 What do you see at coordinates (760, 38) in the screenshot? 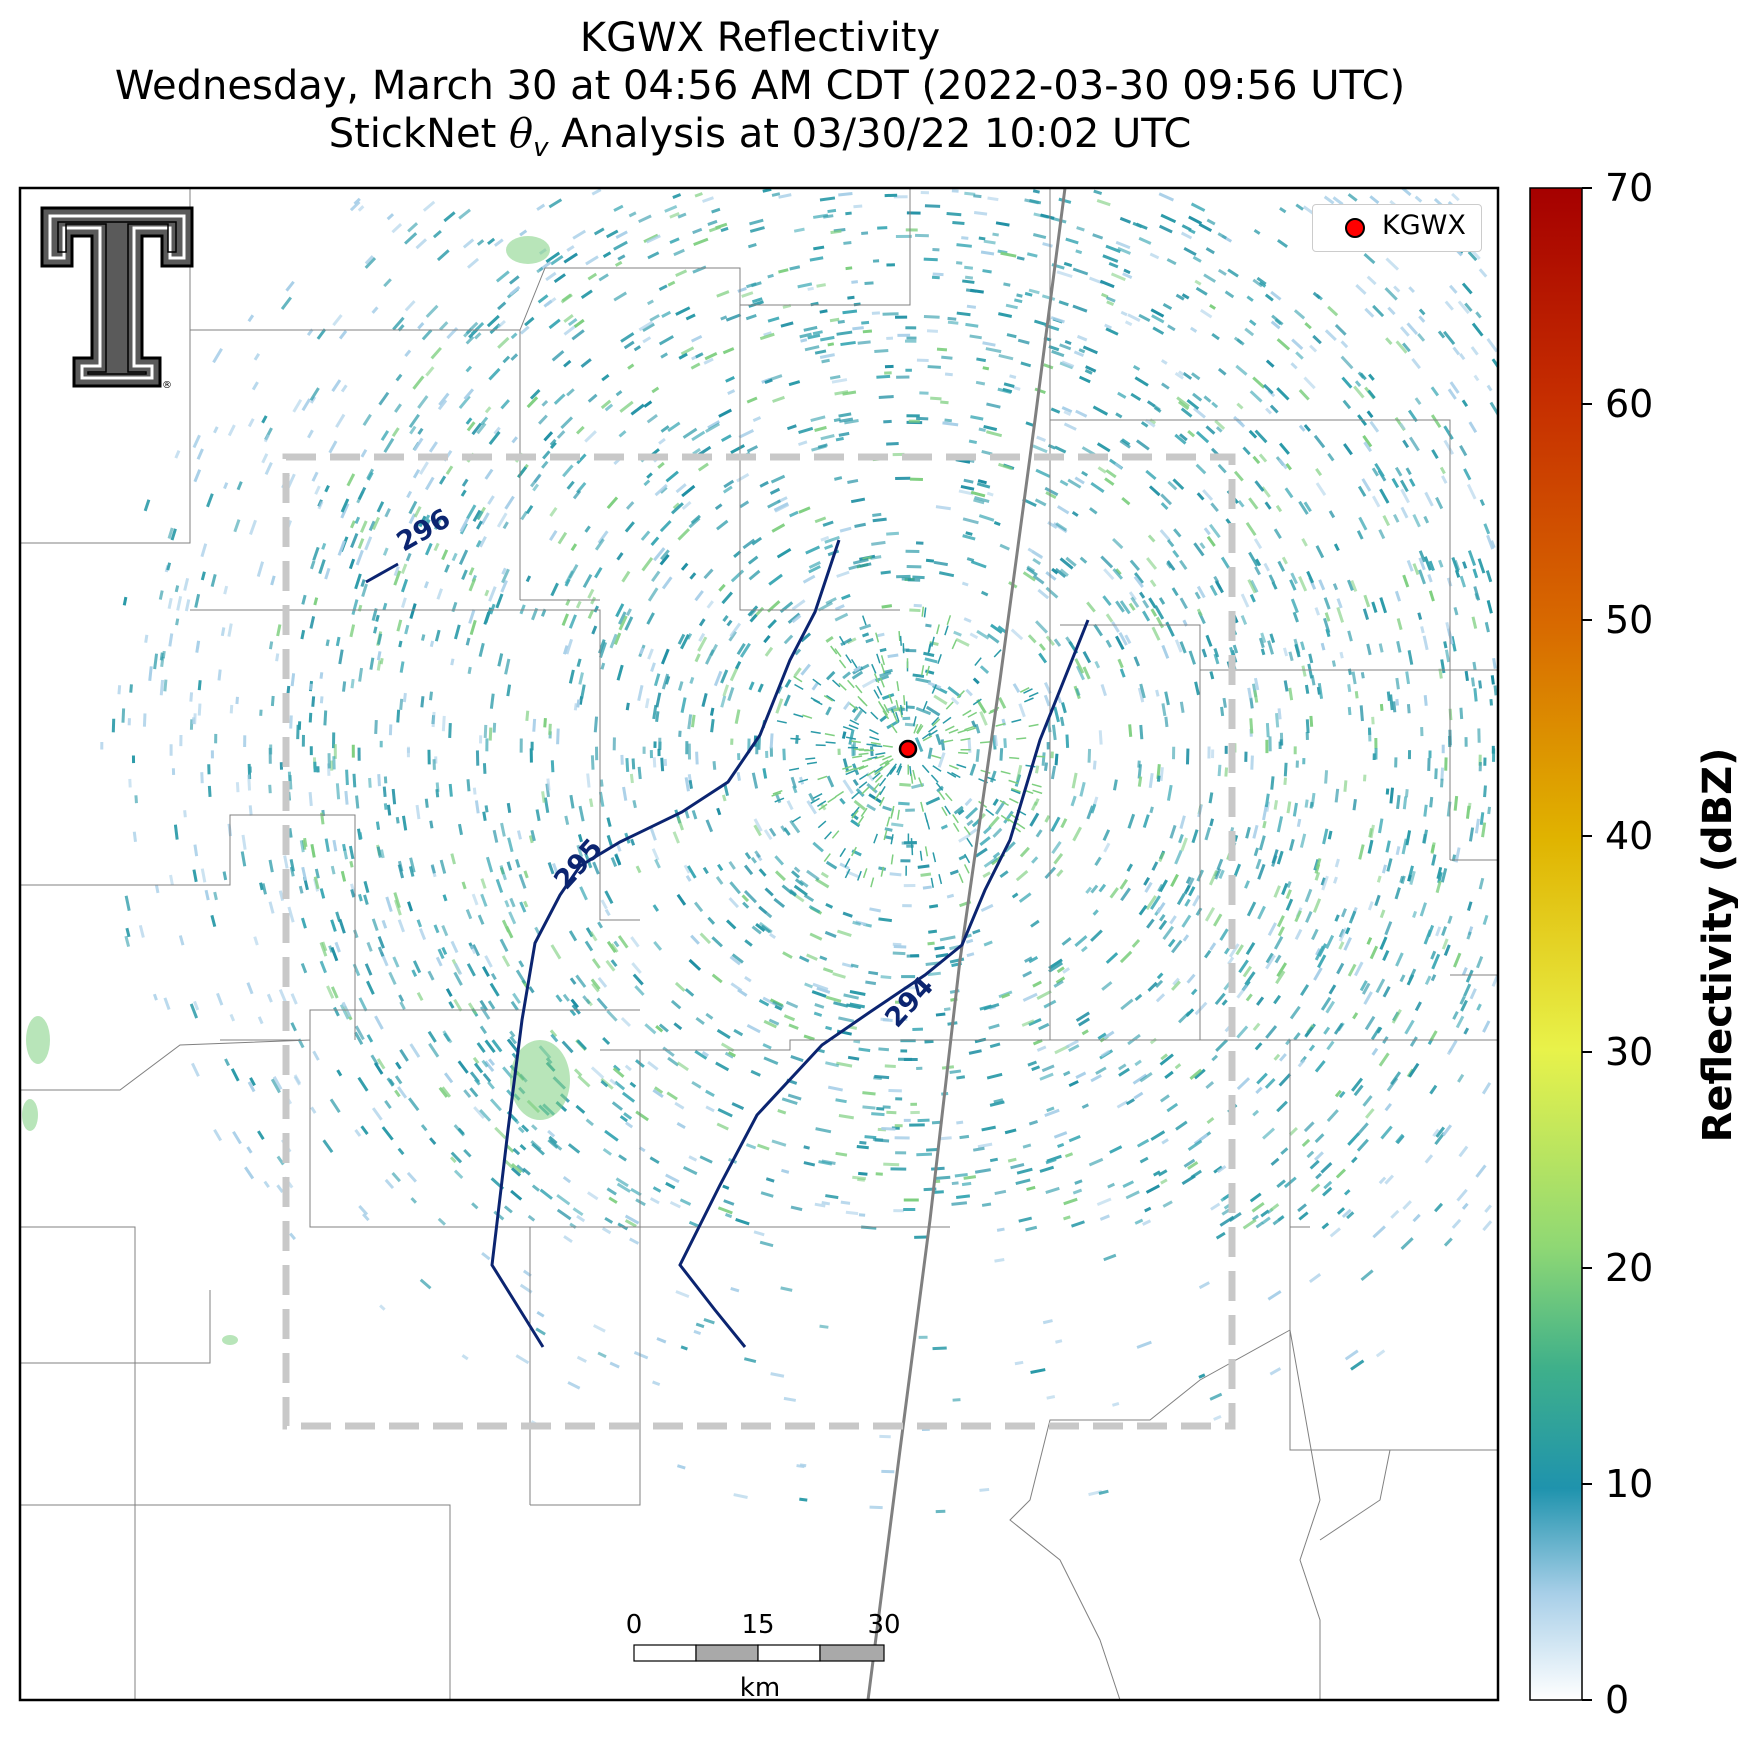
I see `figure-title: KGWX Reflectivity` at bounding box center [760, 38].